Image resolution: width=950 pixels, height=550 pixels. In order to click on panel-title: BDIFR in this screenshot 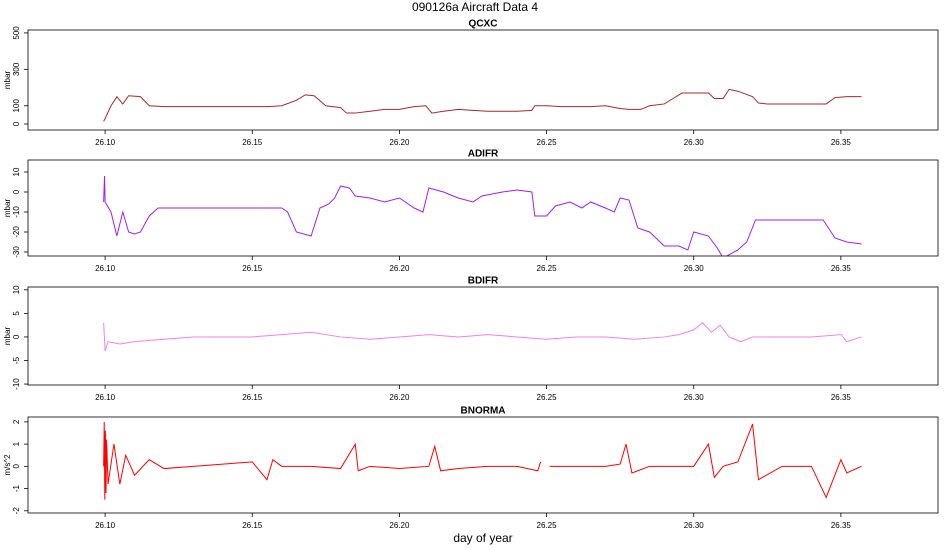, I will do `click(483, 281)`.